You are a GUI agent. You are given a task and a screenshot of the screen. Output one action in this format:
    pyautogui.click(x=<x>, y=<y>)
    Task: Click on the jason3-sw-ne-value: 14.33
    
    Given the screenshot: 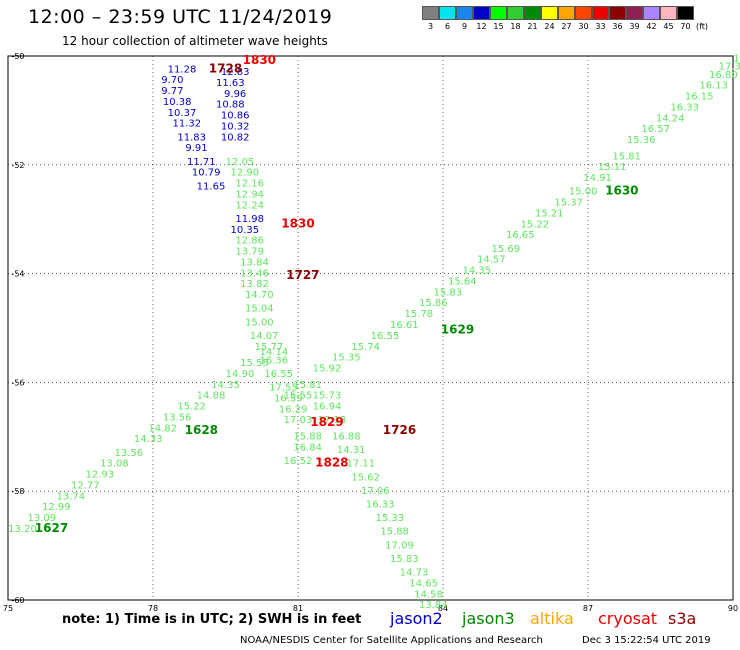 What is the action you would take?
    pyautogui.click(x=148, y=439)
    